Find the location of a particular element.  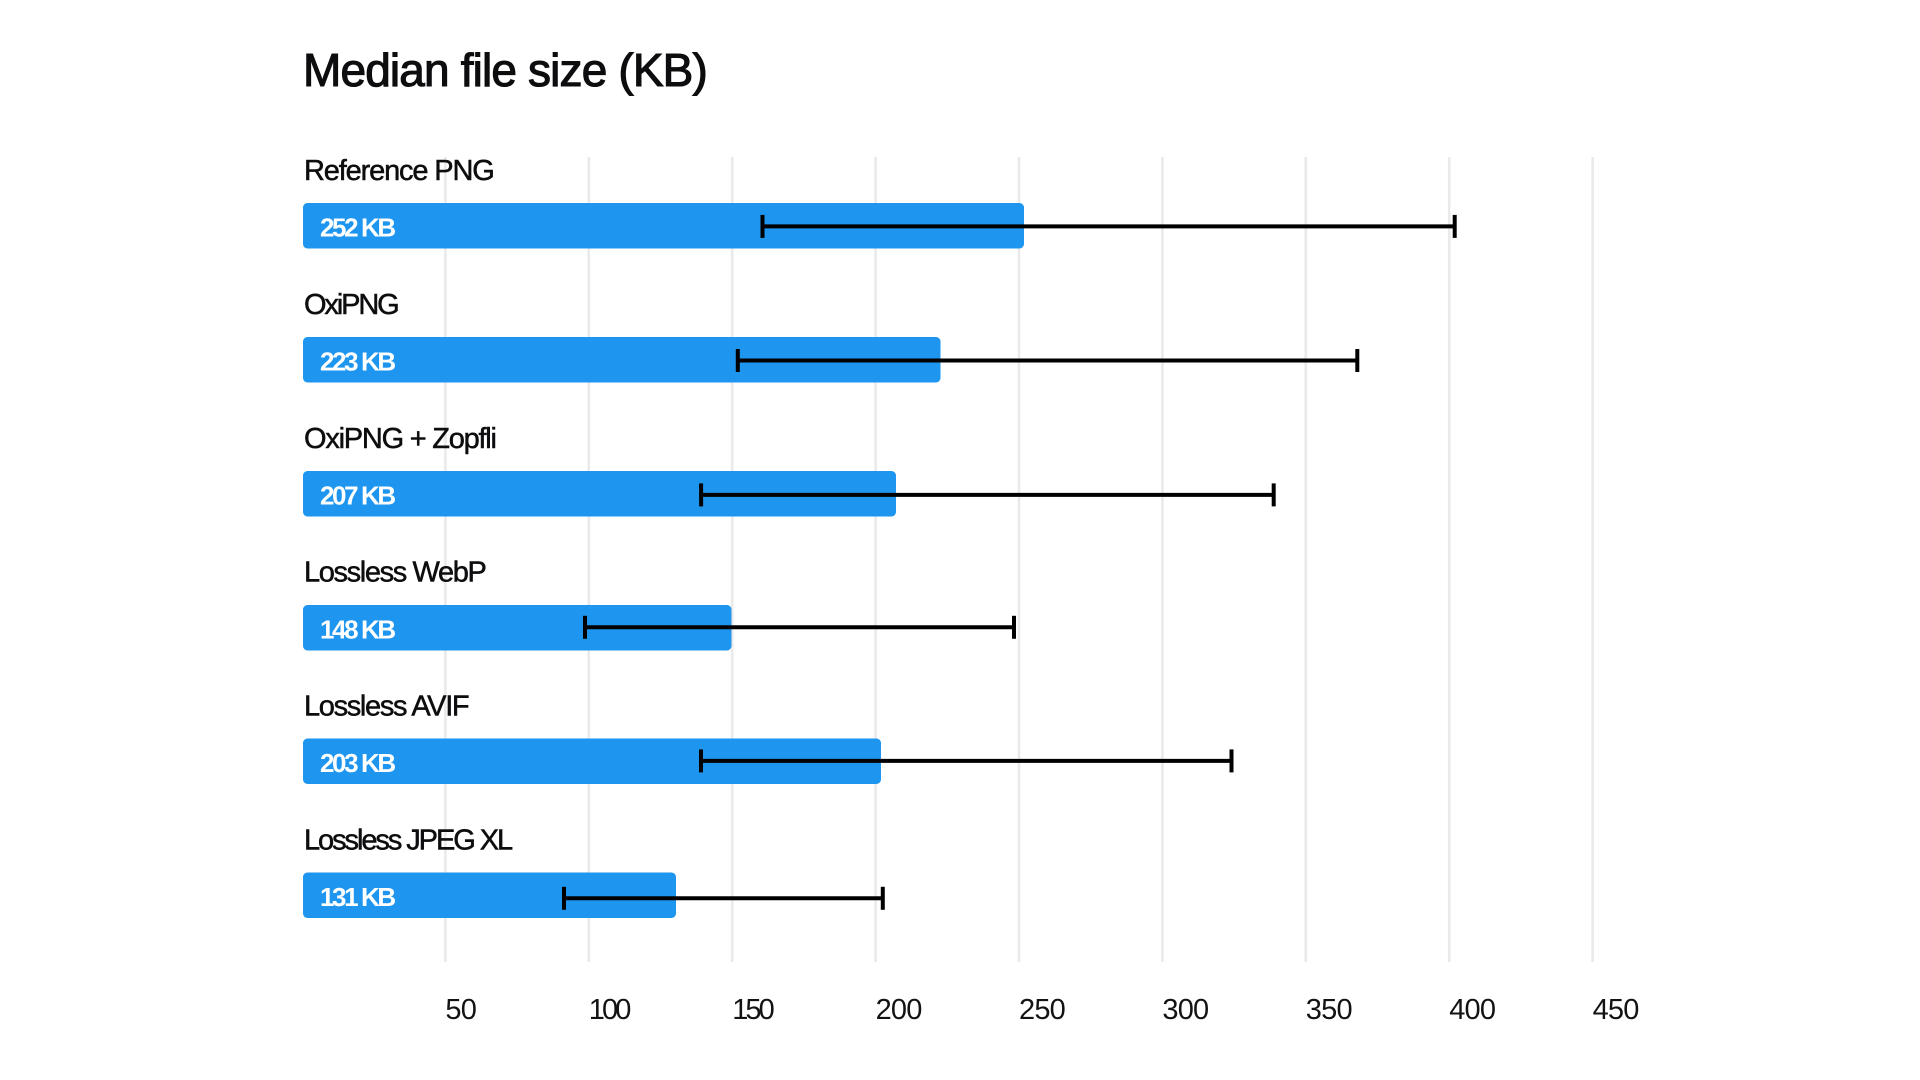

svg-text: 450 is located at coordinates (1616, 1010).